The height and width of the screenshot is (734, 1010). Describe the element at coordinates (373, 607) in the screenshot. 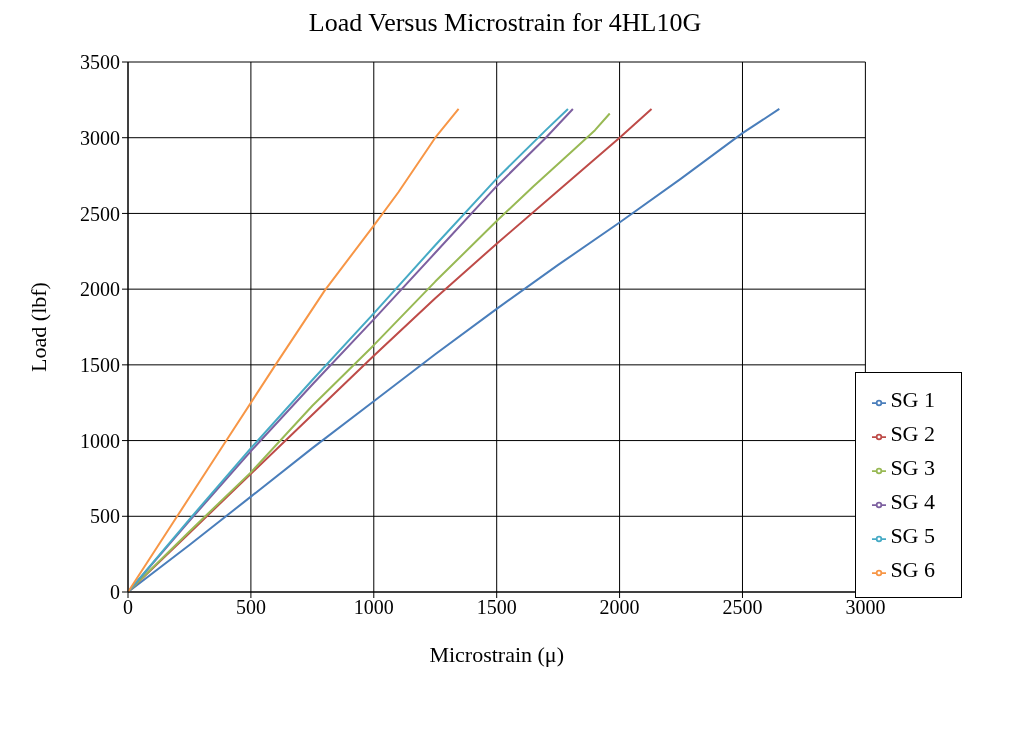

I see `x-tick-label: 1000` at that location.